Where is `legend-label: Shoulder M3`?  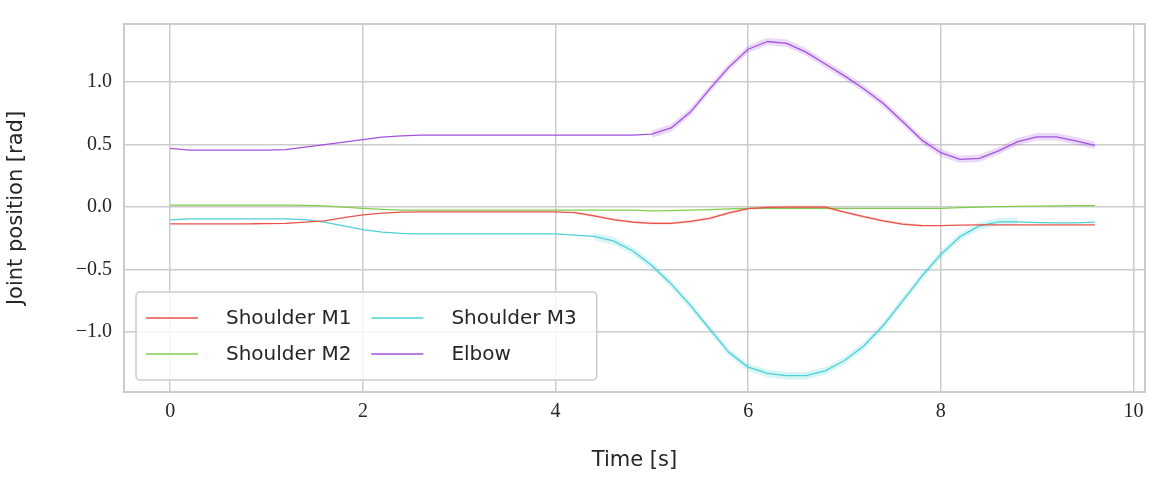 legend-label: Shoulder M3 is located at coordinates (514, 317).